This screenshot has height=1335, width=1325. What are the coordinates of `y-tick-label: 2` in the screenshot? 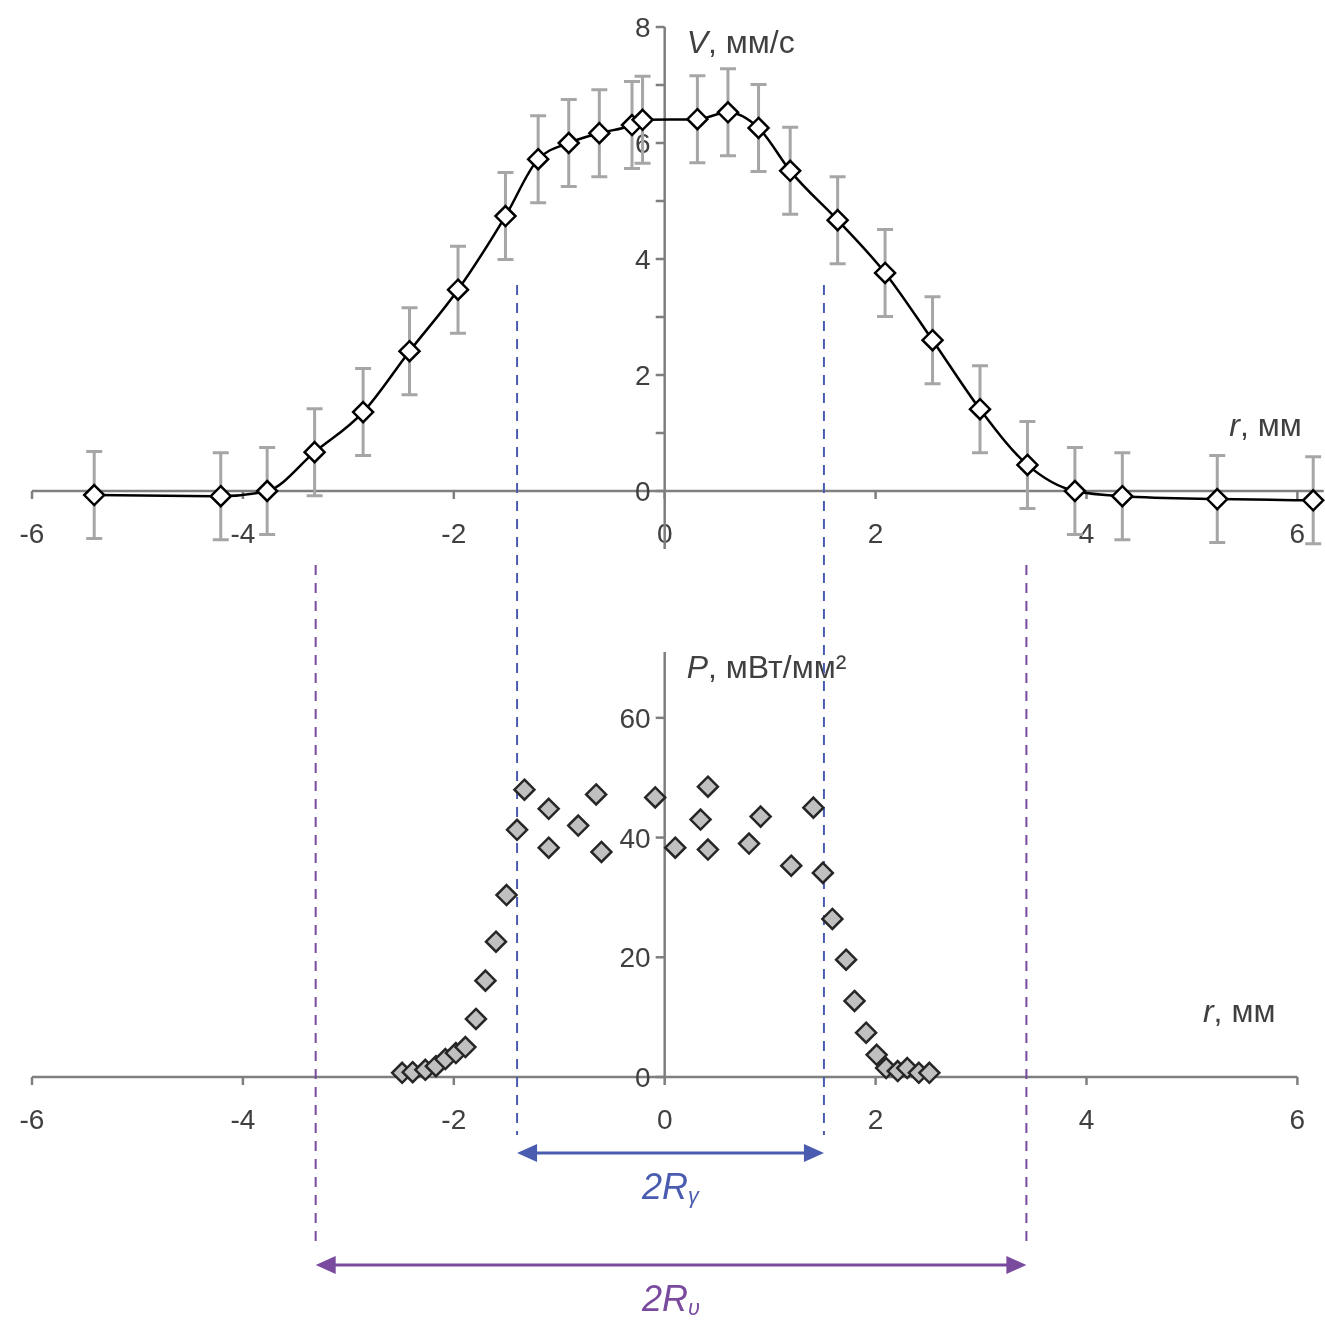 It's located at (643, 375).